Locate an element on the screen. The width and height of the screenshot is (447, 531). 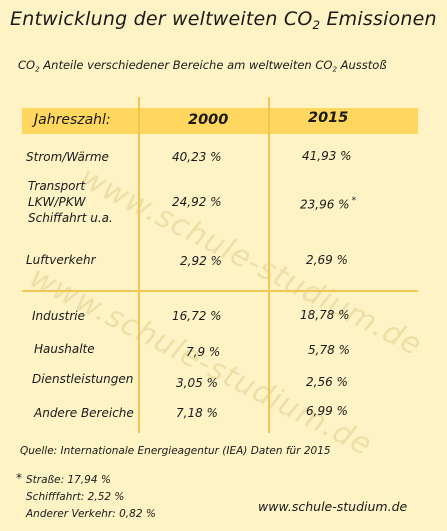
value-2000-haushalte: 7,9 % is located at coordinates (203, 352).